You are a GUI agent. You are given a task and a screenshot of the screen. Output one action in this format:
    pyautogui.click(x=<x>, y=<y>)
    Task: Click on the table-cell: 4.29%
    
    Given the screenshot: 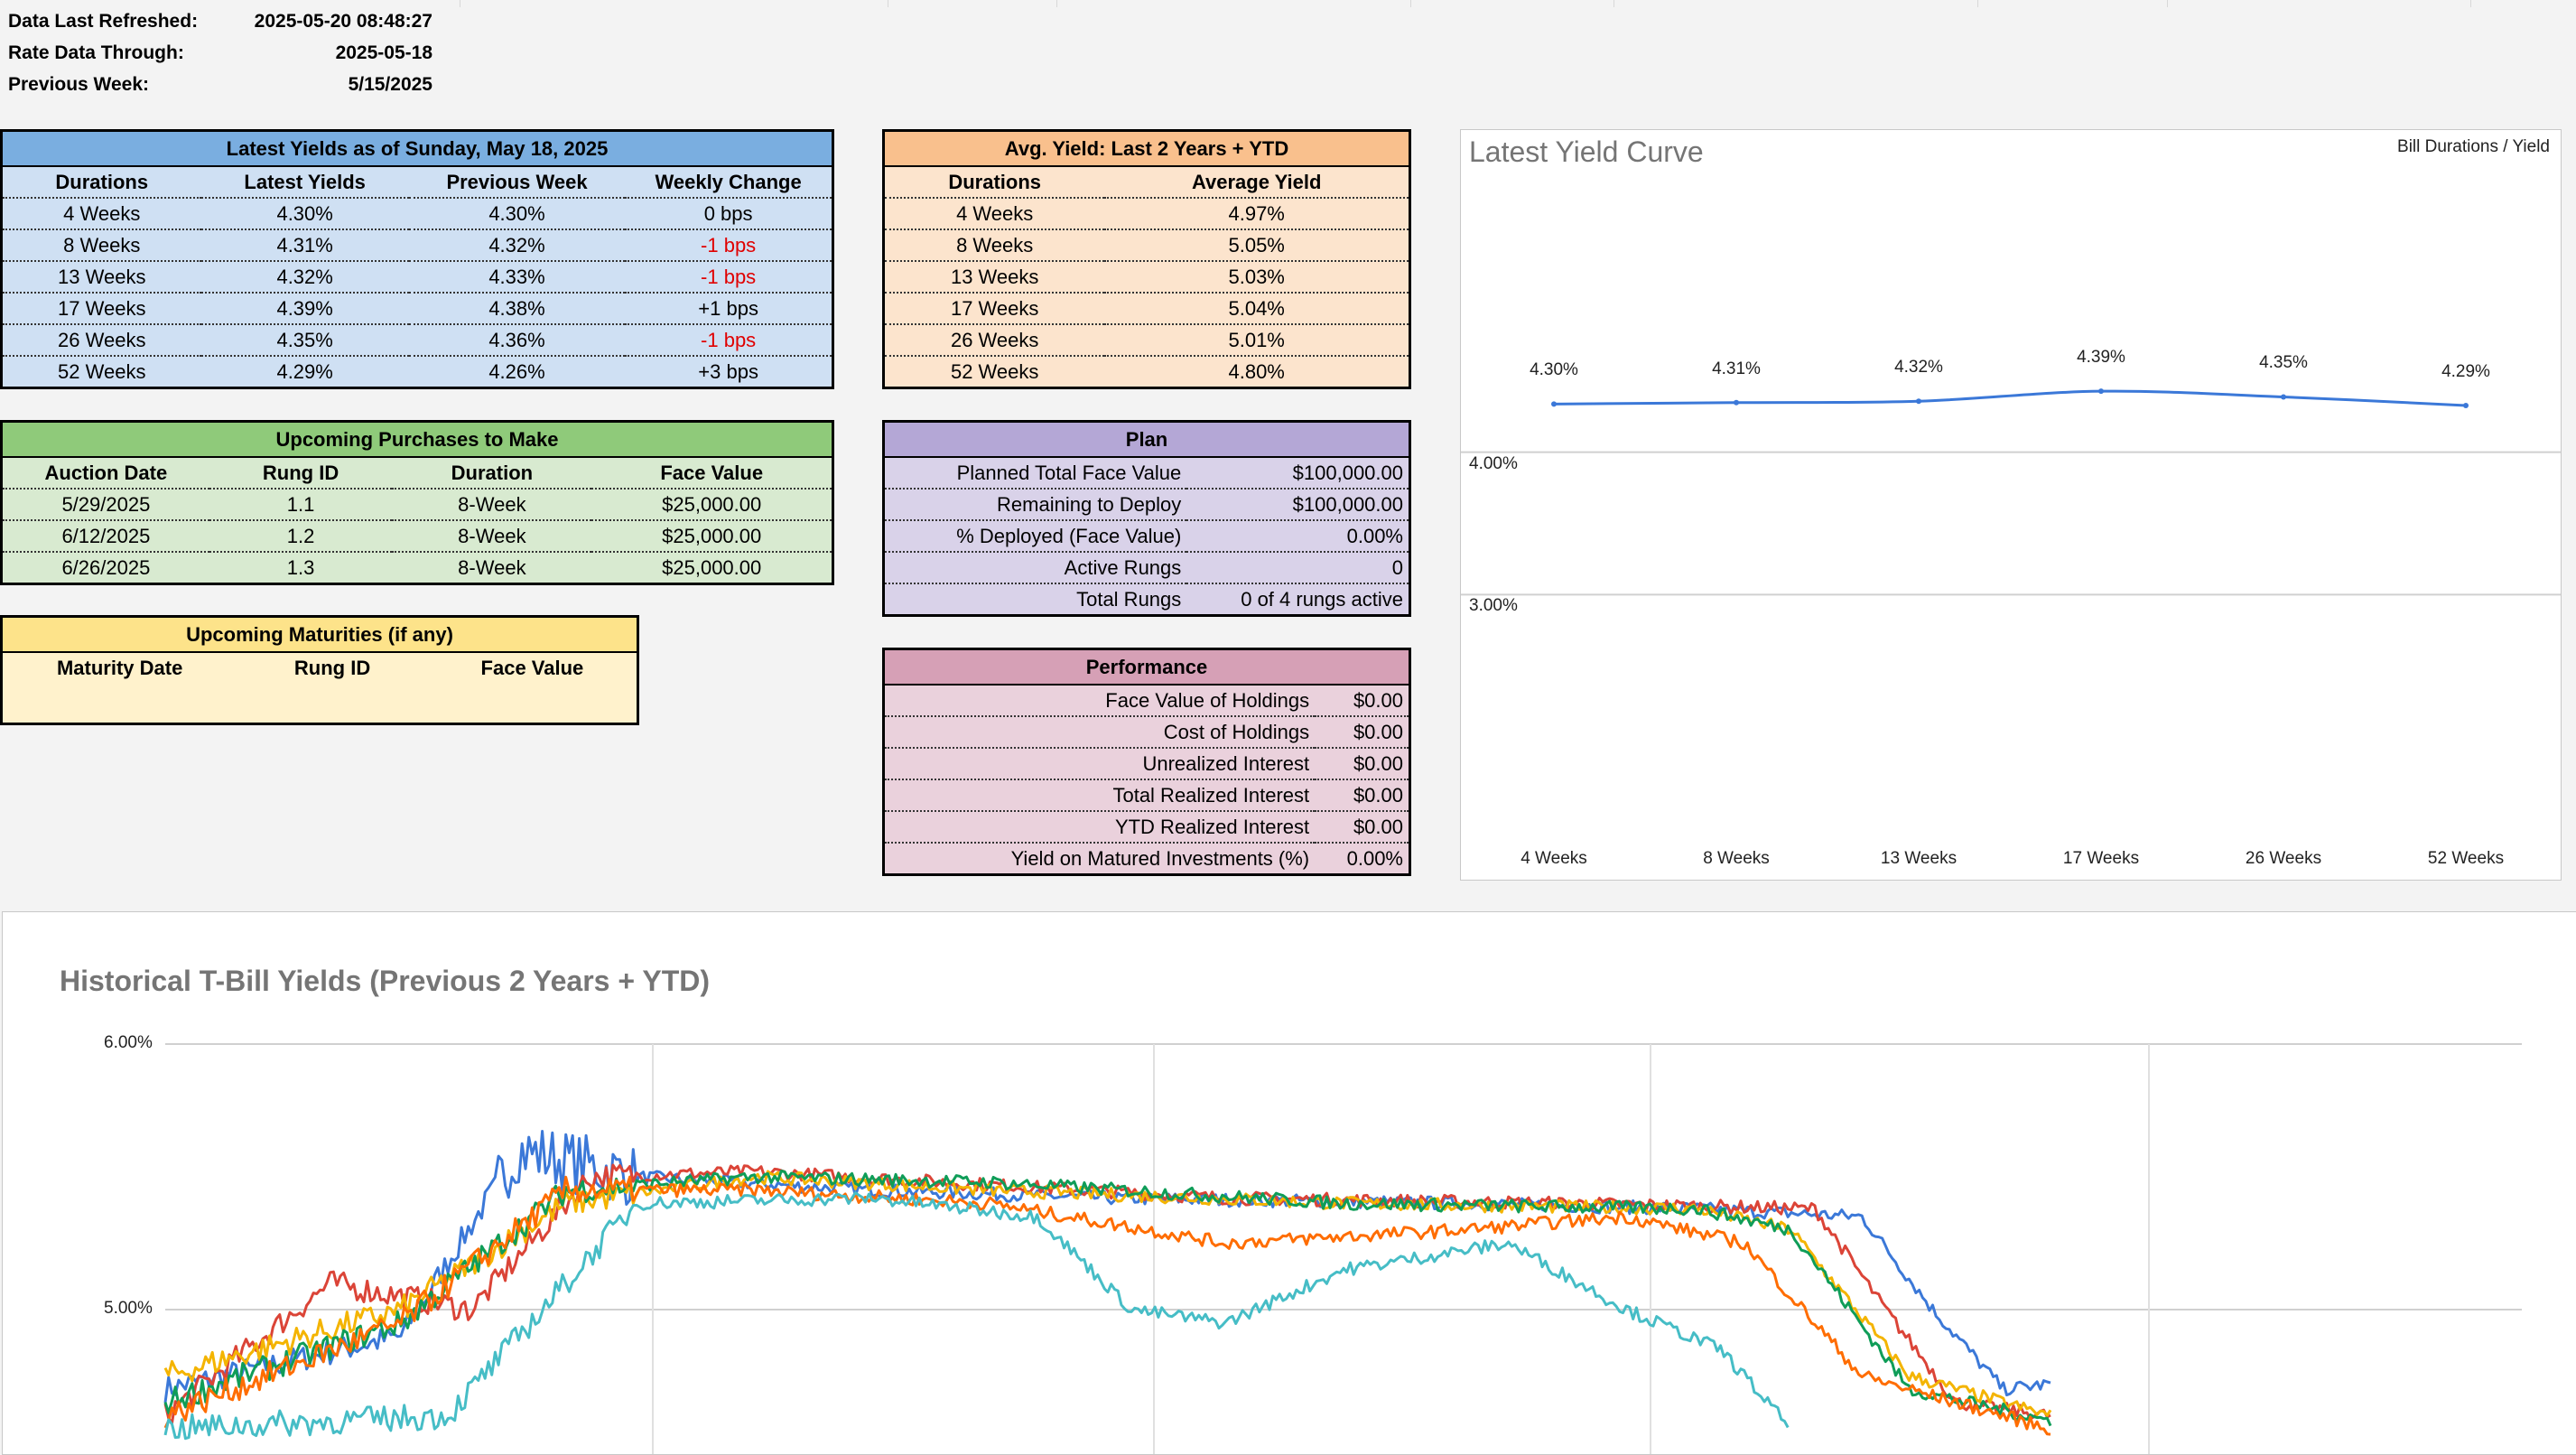 What is the action you would take?
    pyautogui.click(x=304, y=371)
    